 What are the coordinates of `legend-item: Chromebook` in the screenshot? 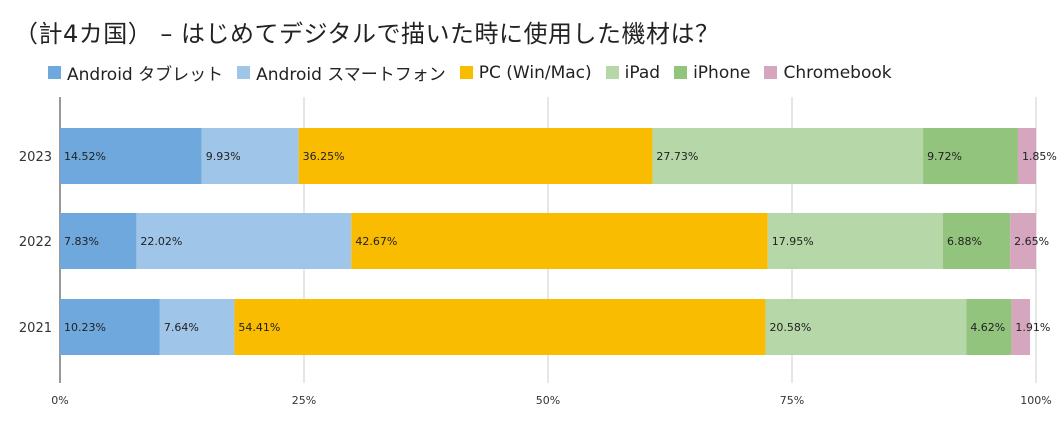 It's located at (828, 72).